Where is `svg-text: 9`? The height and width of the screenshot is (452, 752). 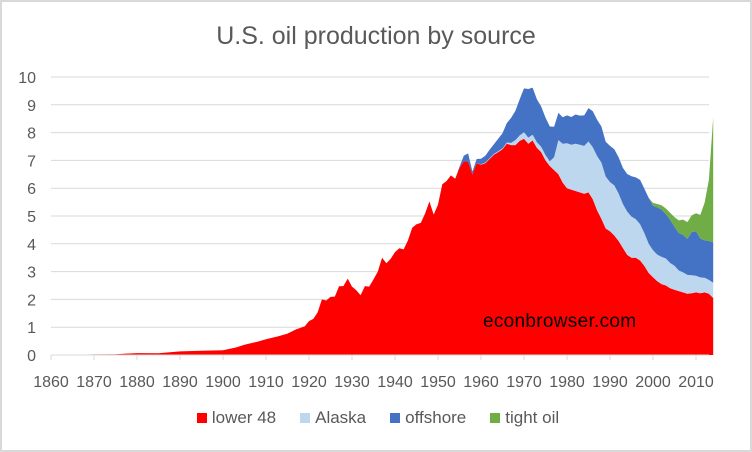
svg-text: 9 is located at coordinates (31, 106).